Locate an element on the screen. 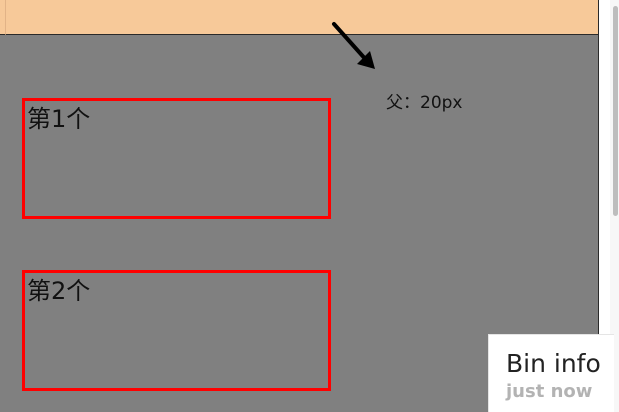 The image size is (619, 412). top-bar is located at coordinates (299, 17).